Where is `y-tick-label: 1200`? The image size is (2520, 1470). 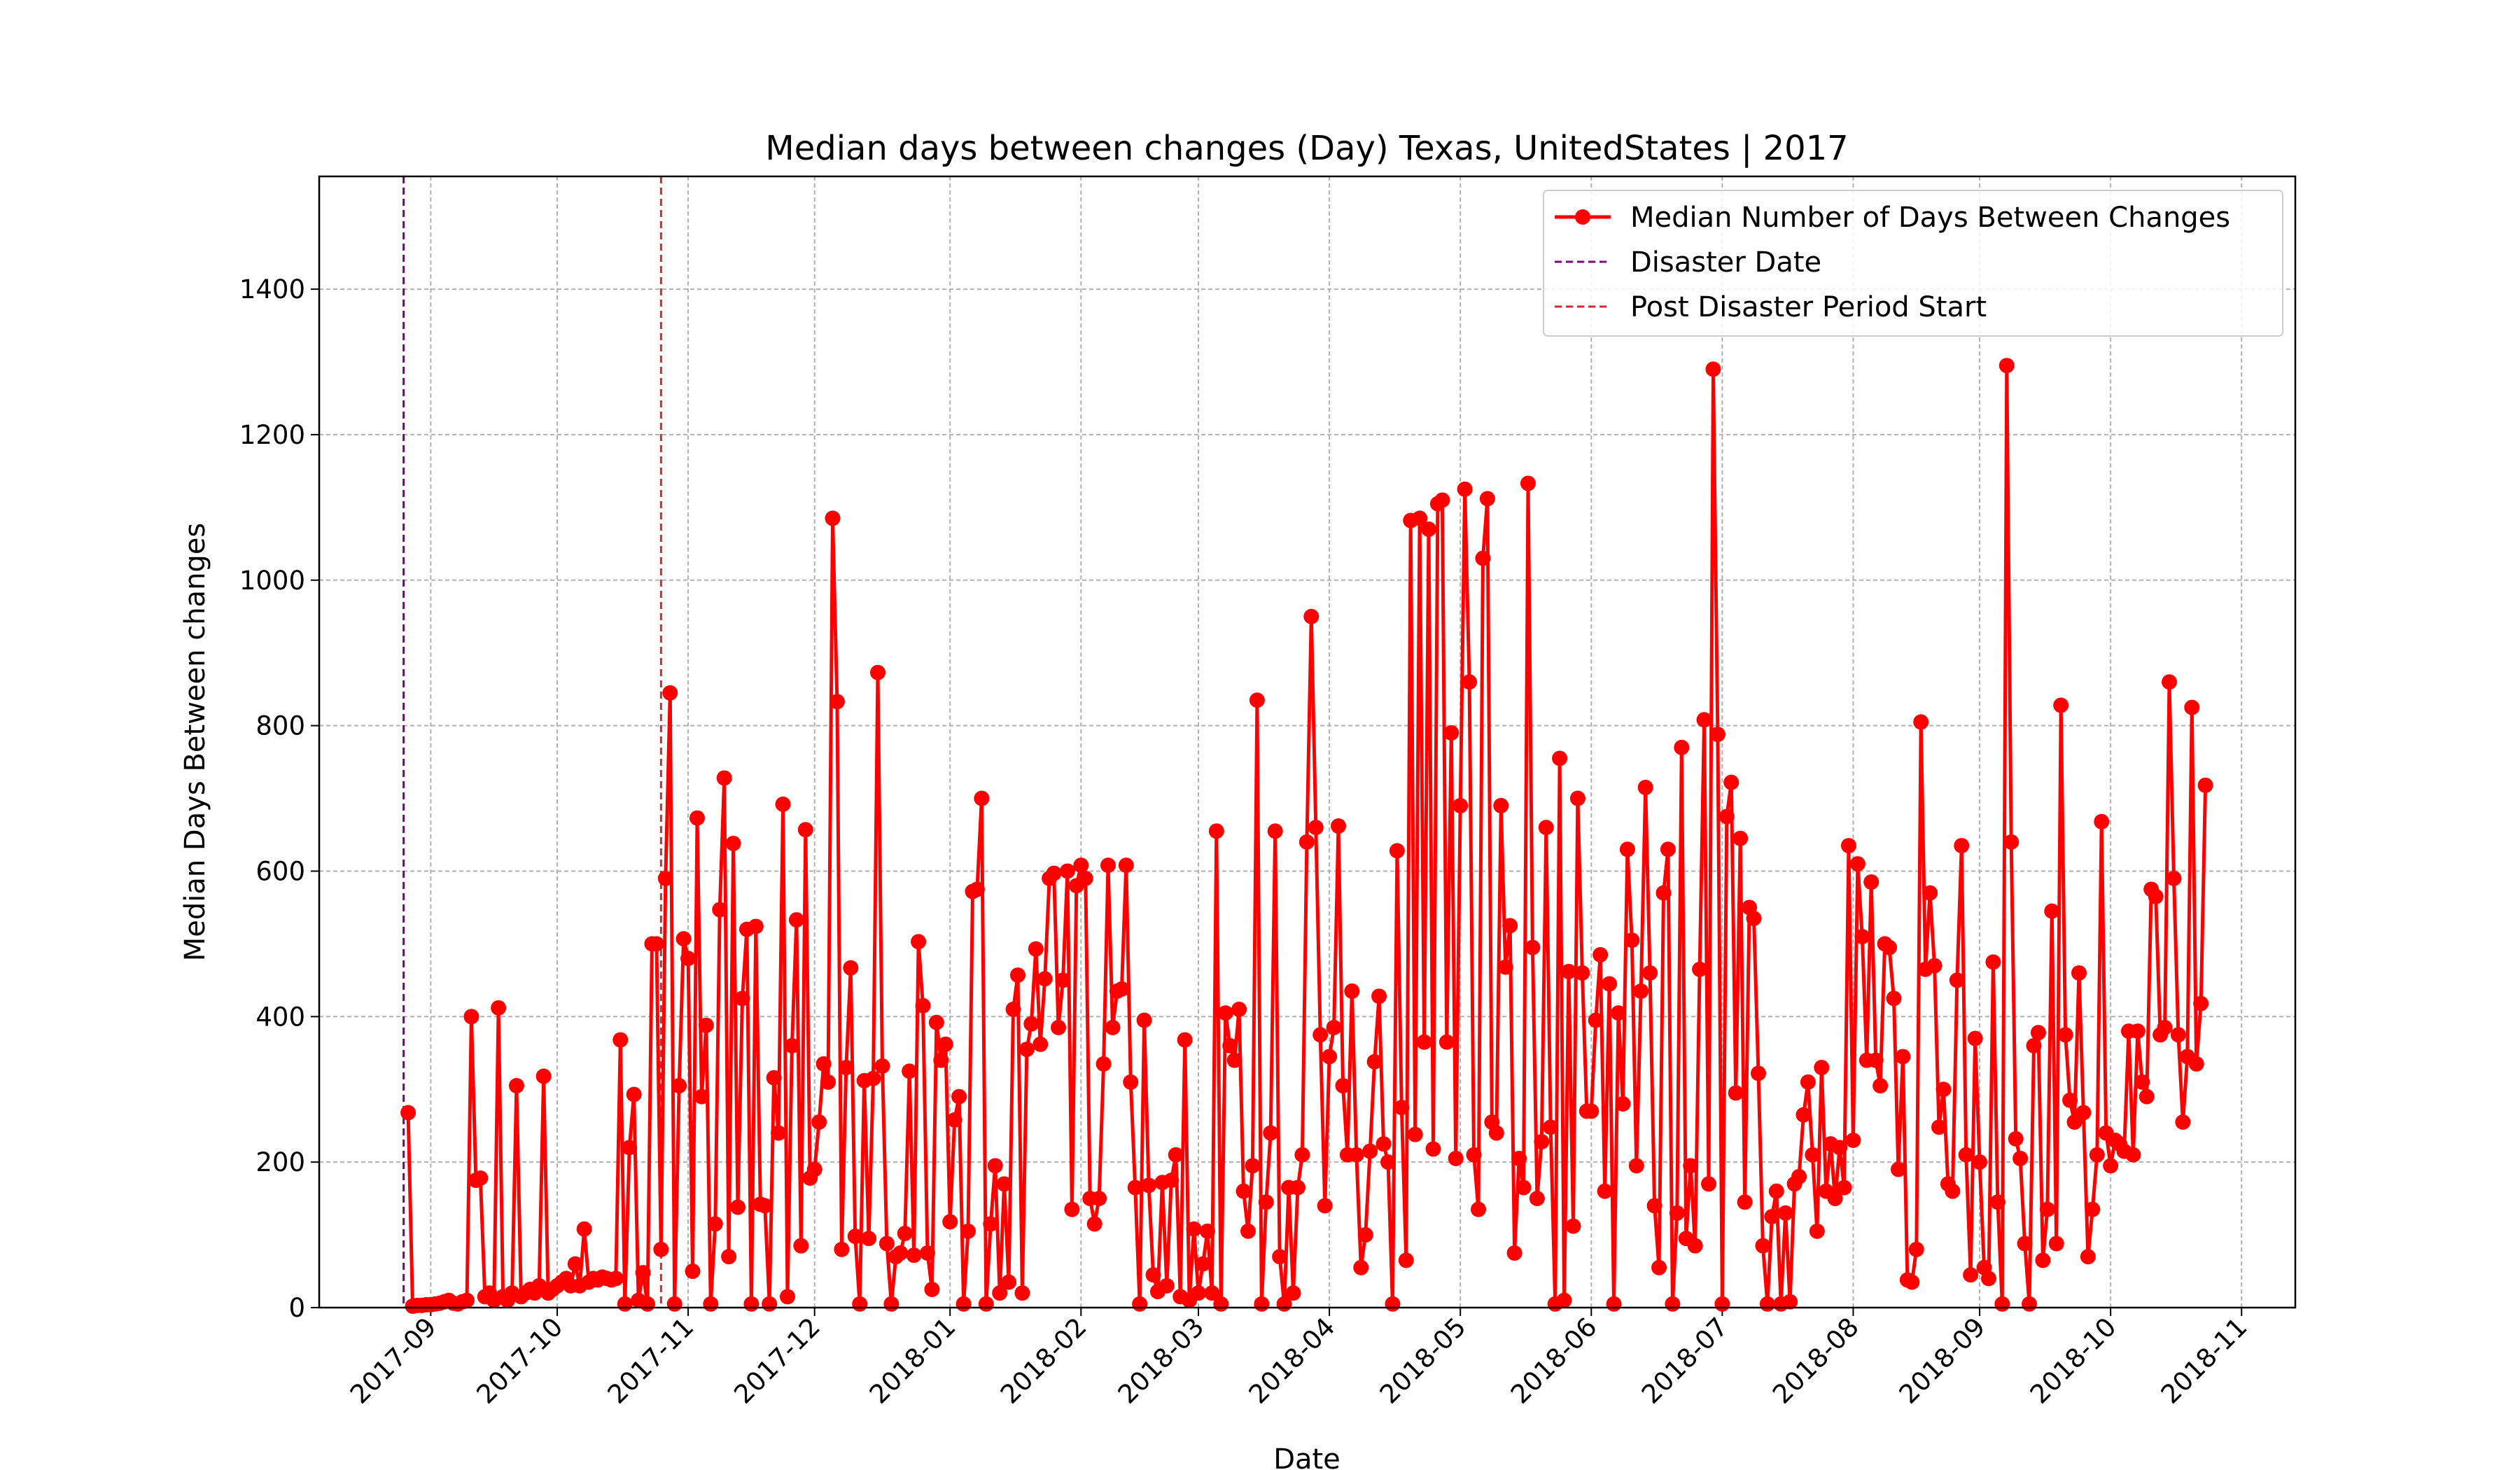 y-tick-label: 1200 is located at coordinates (272, 435).